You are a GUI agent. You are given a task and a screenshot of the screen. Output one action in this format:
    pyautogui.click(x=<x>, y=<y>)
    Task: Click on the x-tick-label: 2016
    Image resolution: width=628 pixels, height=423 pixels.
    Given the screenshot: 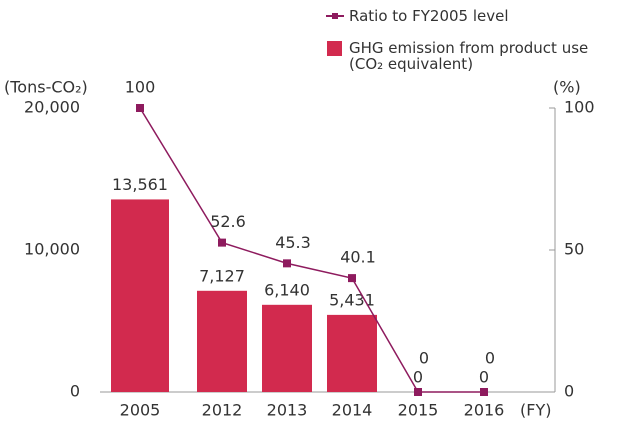 What is the action you would take?
    pyautogui.click(x=484, y=410)
    